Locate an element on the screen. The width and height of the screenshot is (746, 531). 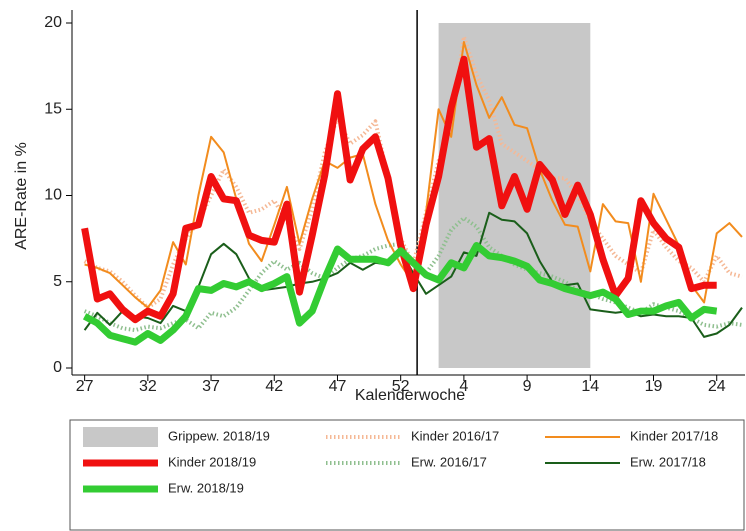
legend-label: Erw. 2017/18 is located at coordinates (668, 461).